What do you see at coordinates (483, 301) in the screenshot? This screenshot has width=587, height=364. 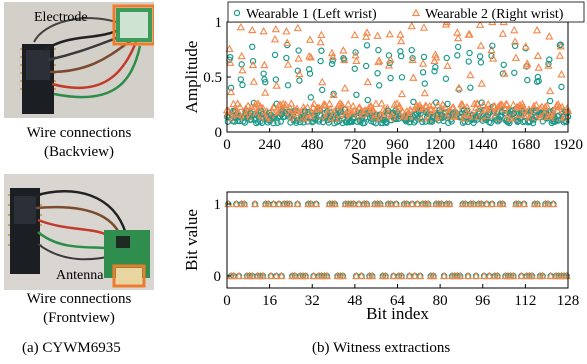 I see `bit-xtick-label: 96` at bounding box center [483, 301].